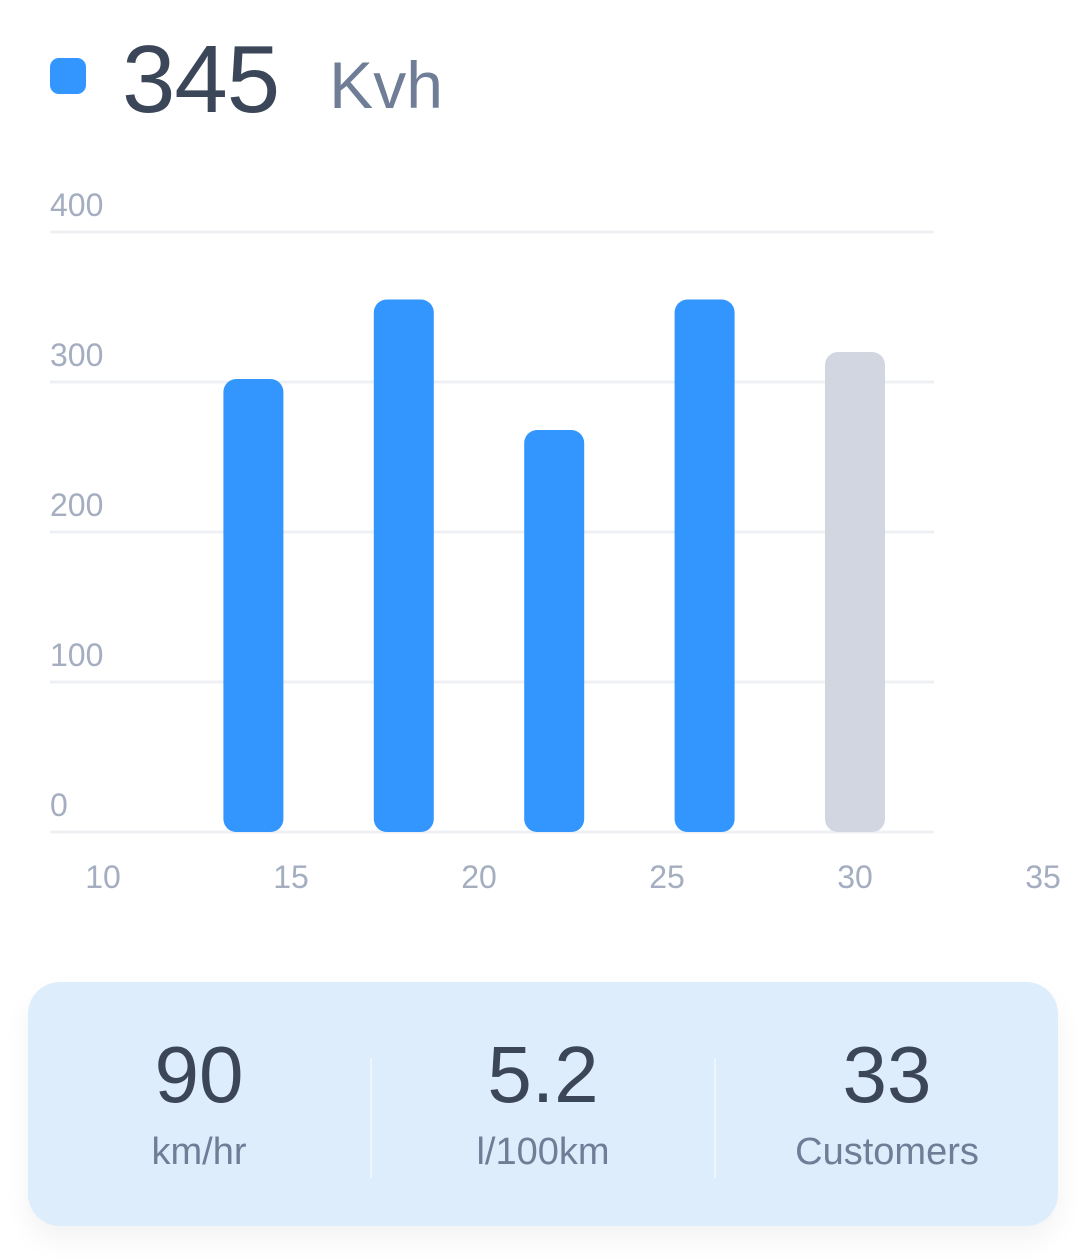 Image resolution: width=1089 pixels, height=1258 pixels. Describe the element at coordinates (1043, 877) in the screenshot. I see `x-tick-label: 35` at that location.